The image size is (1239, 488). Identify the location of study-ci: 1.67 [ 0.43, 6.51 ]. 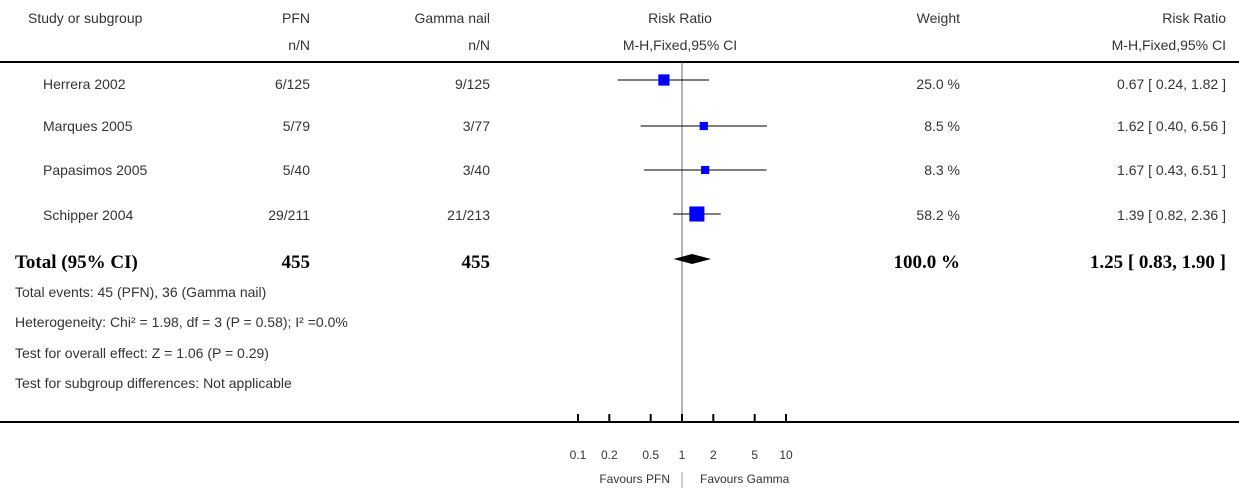
(1171, 170).